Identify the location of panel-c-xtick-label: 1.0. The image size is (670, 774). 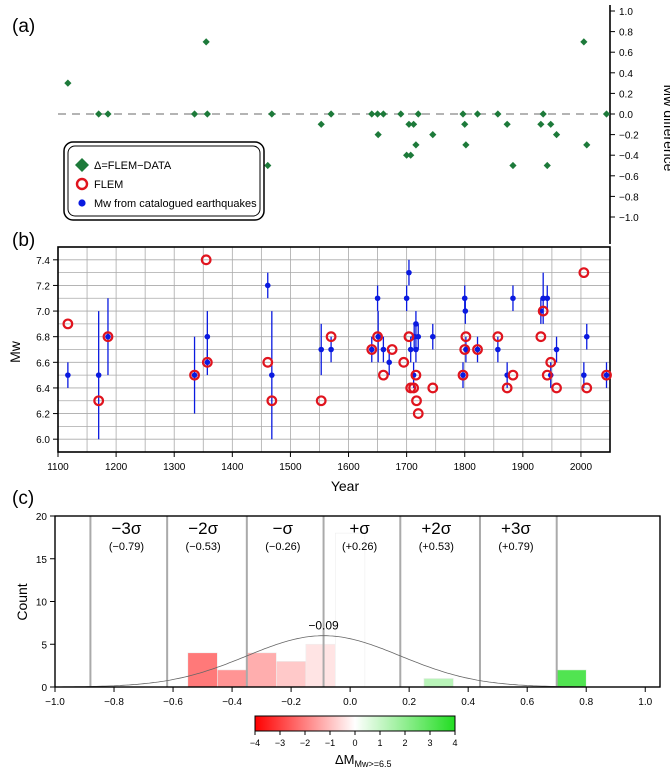
(645, 702).